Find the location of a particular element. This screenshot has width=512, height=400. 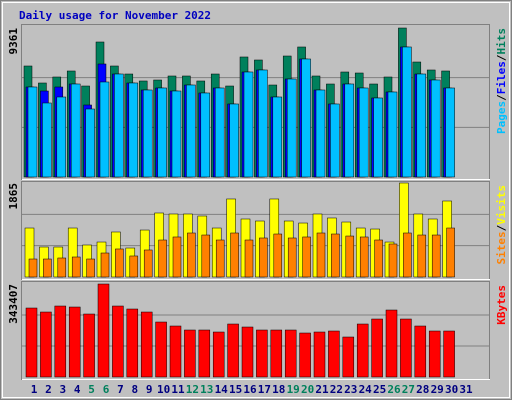

x-tick-label: 24 is located at coordinates (366, 389).